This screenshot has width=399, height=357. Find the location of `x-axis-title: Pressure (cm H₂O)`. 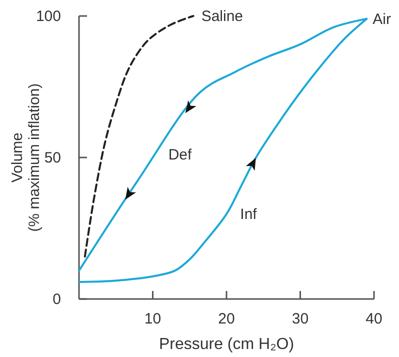

x-axis-title: Pressure (cm H₂O) is located at coordinates (226, 344).